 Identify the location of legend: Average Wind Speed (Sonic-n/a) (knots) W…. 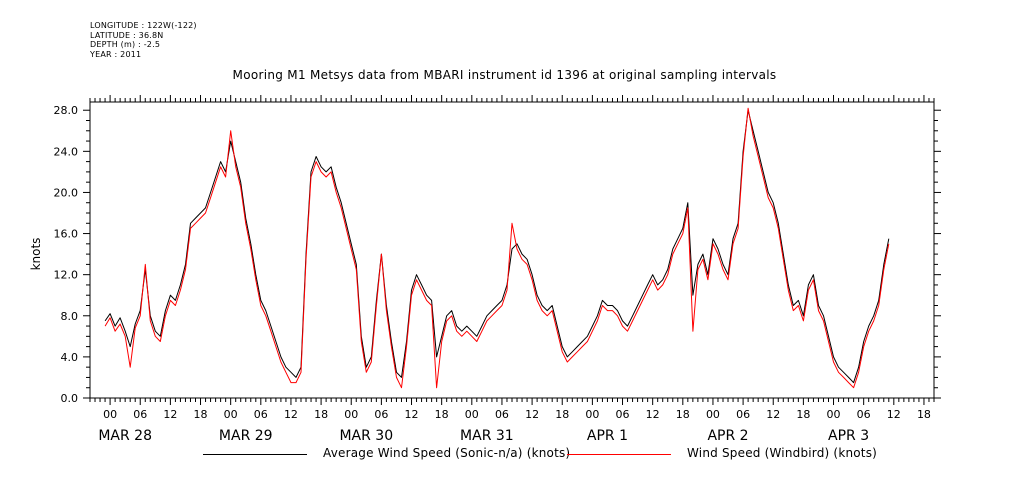
(504, 456).